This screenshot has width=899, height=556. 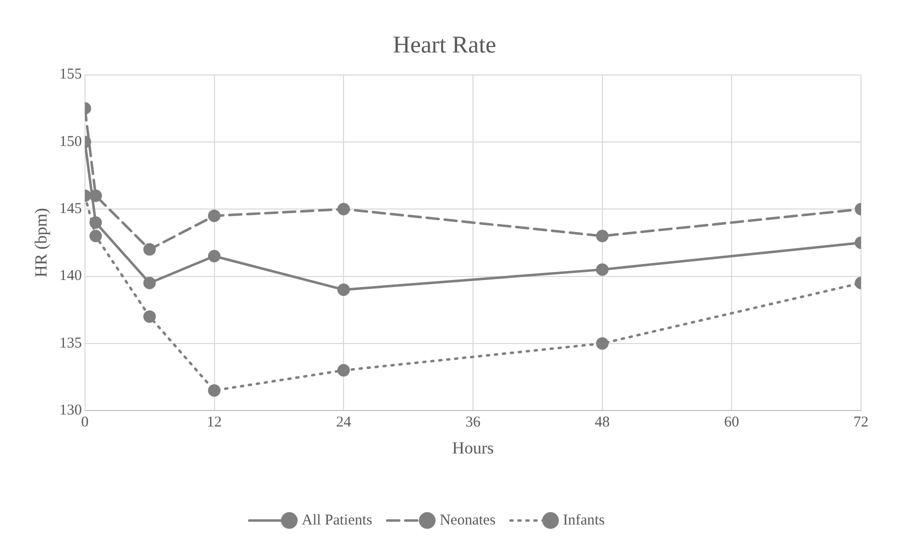 What do you see at coordinates (214, 422) in the screenshot?
I see `x-tick-label: 12` at bounding box center [214, 422].